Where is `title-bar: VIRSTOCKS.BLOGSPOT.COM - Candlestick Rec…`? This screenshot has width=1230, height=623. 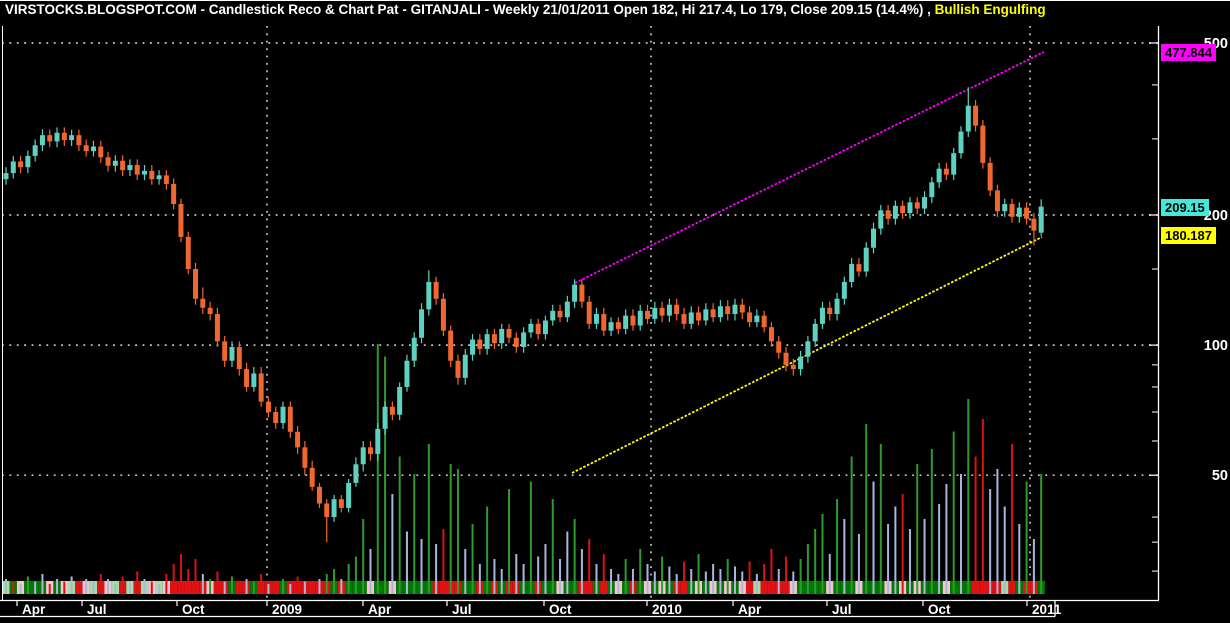 title-bar: VIRSTOCKS.BLOGSPOT.COM - Candlestick Rec… is located at coordinates (525, 12).